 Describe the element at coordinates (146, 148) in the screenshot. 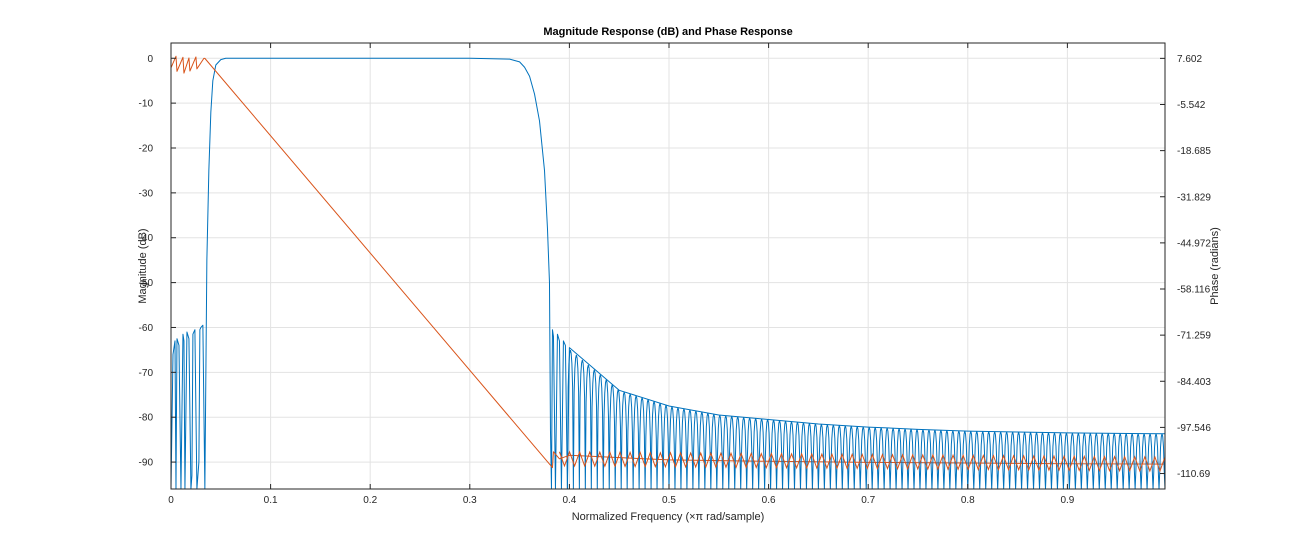

I see `y-tick-label-left: -20` at that location.